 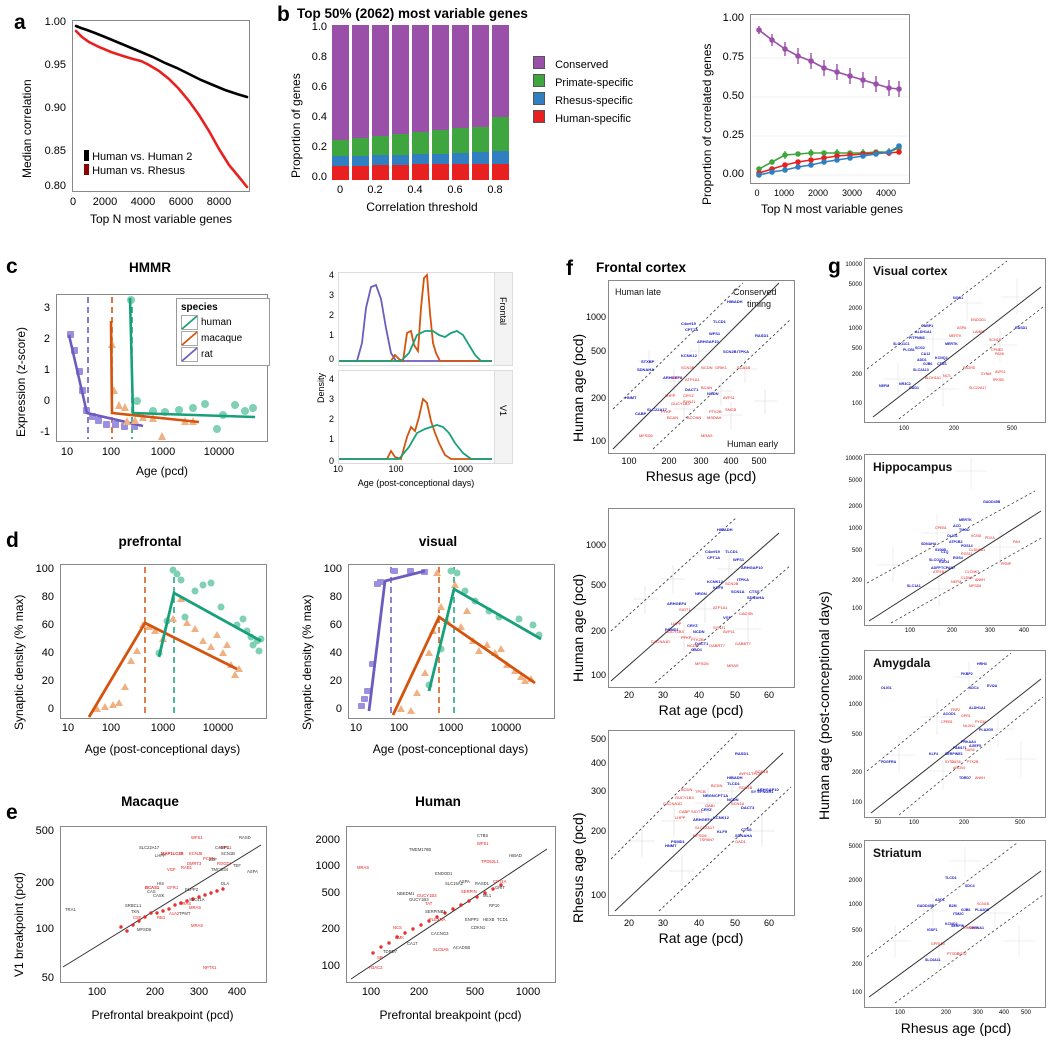 I want to click on svg-text: CTSS, so click(x=754, y=591).